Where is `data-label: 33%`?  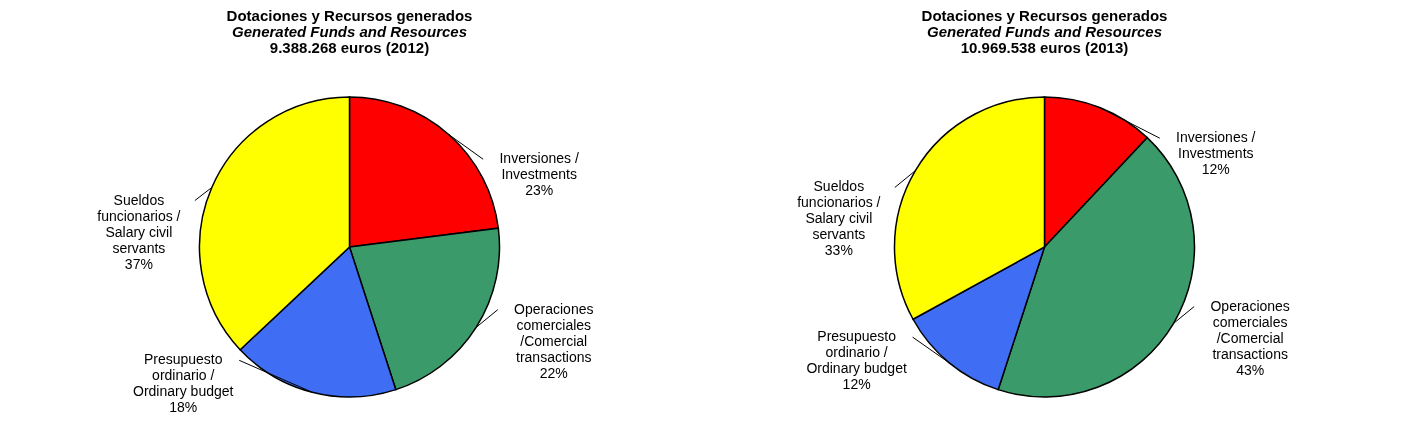
data-label: 33% is located at coordinates (838, 250).